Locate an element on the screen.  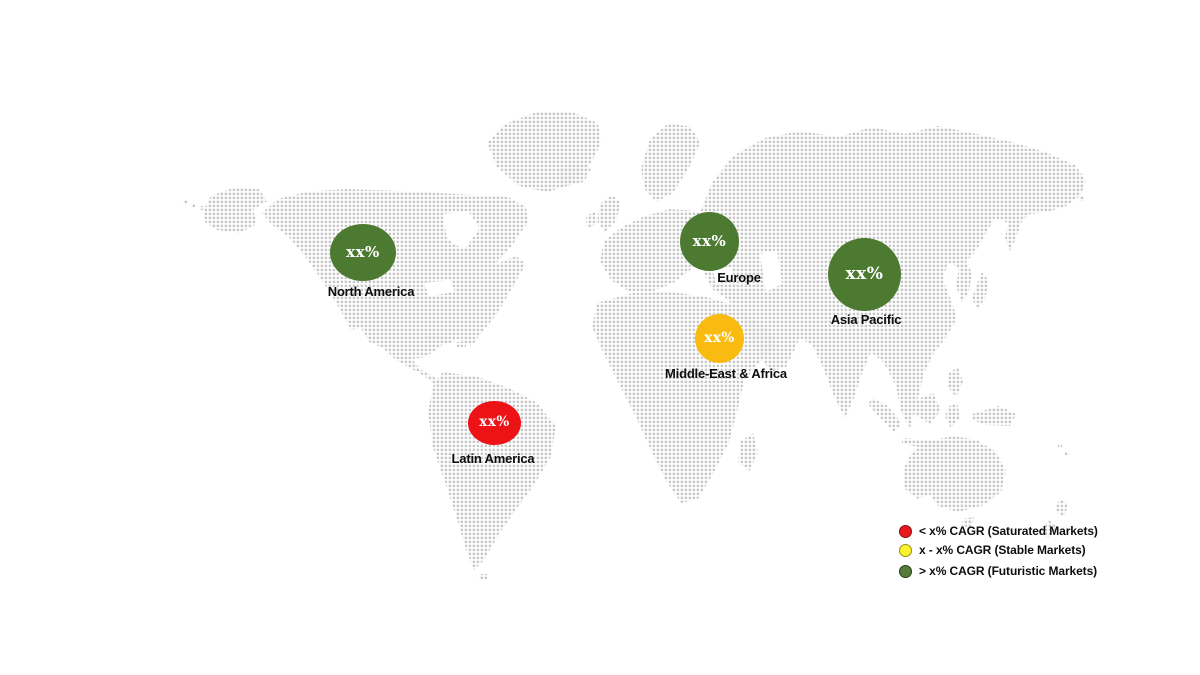
legend-label-stable: x - x% CAGR (Stable Markets) is located at coordinates (1002, 550).